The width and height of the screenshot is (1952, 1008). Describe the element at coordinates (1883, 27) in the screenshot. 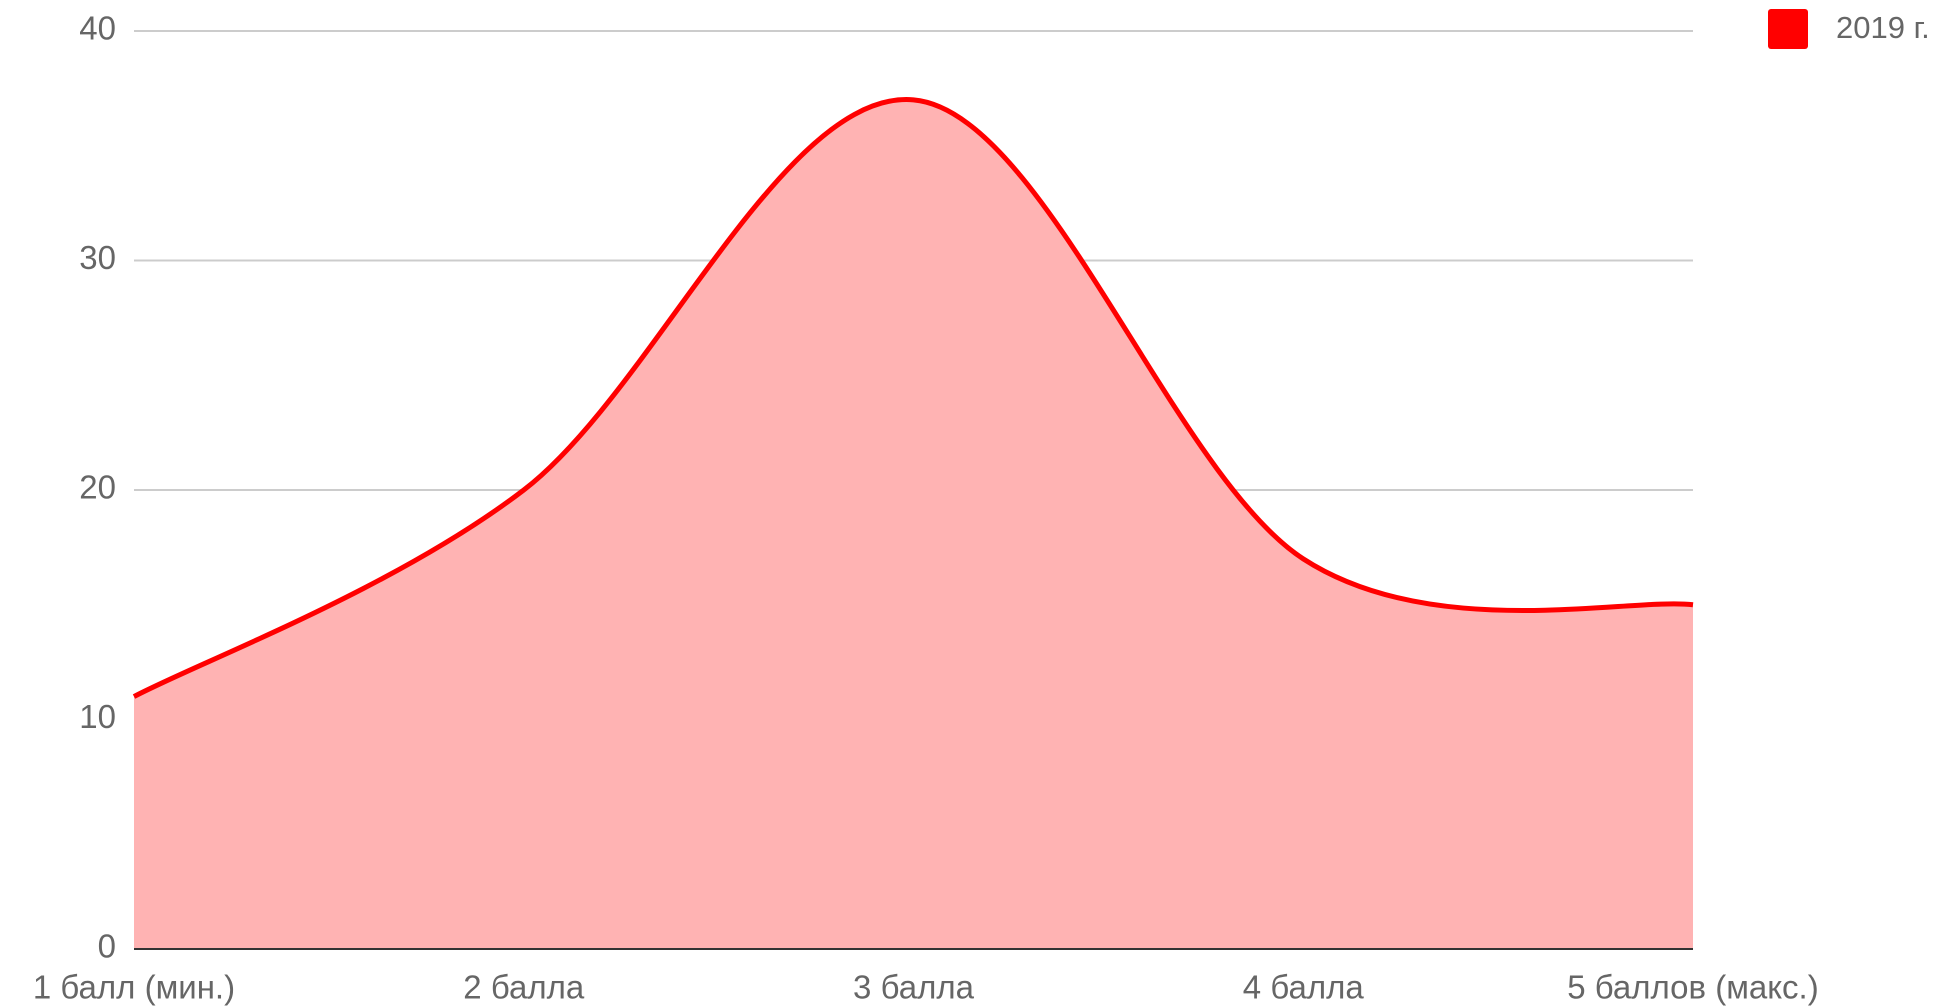

I see `legend-label: 2019 г.` at that location.